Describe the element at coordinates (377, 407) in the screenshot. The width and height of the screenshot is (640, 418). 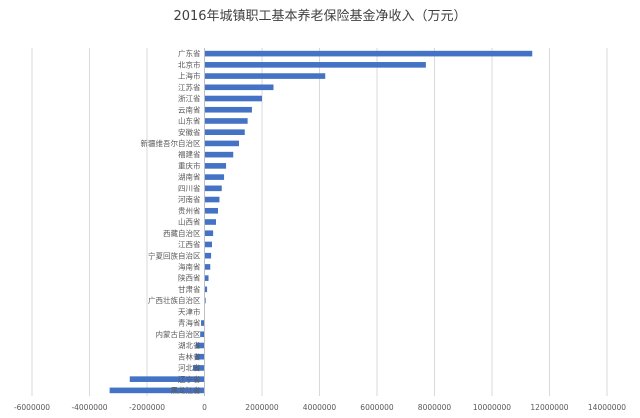
I see `x-tick-label: 6000000` at that location.